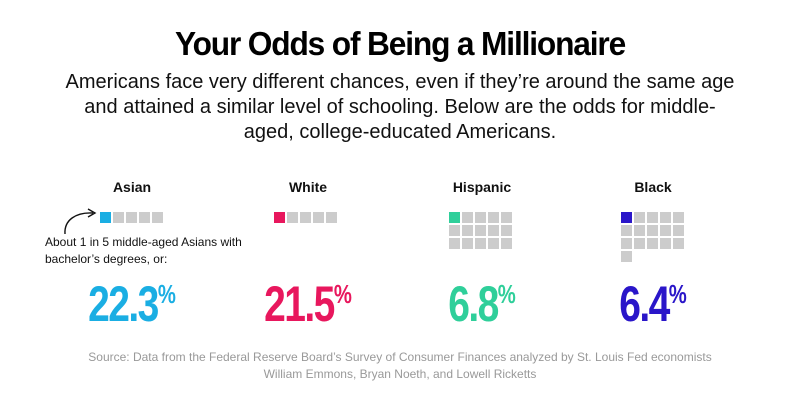 The image size is (800, 404). What do you see at coordinates (342, 294) in the screenshot?
I see `value-unit-white: %` at bounding box center [342, 294].